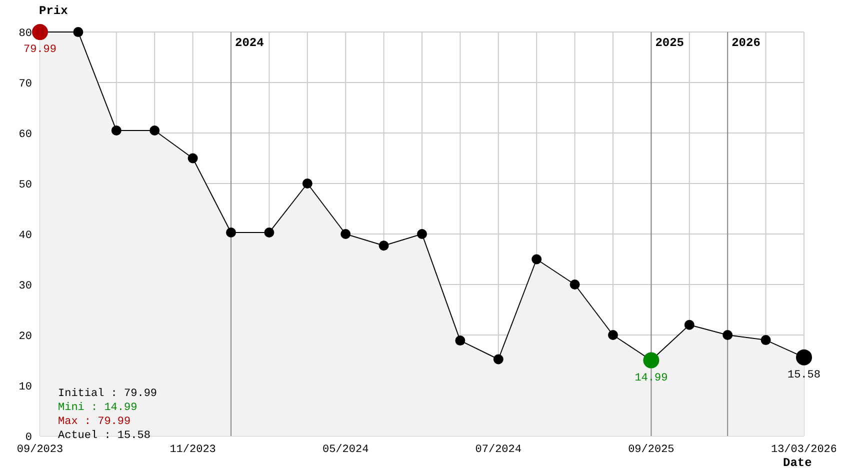 This screenshot has height=474, width=844. Describe the element at coordinates (53, 11) in the screenshot. I see `y-axis-title: Prix` at that location.